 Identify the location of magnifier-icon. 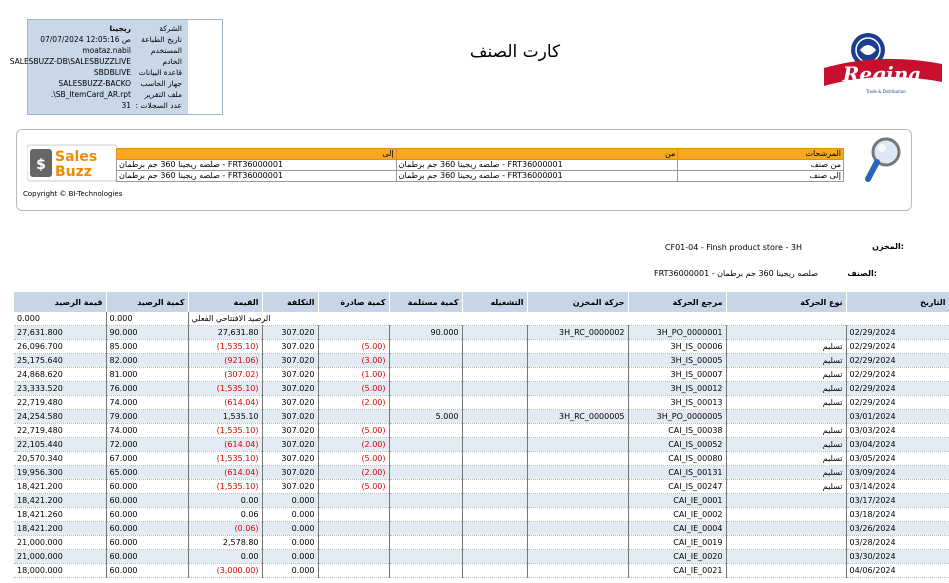
(884, 161).